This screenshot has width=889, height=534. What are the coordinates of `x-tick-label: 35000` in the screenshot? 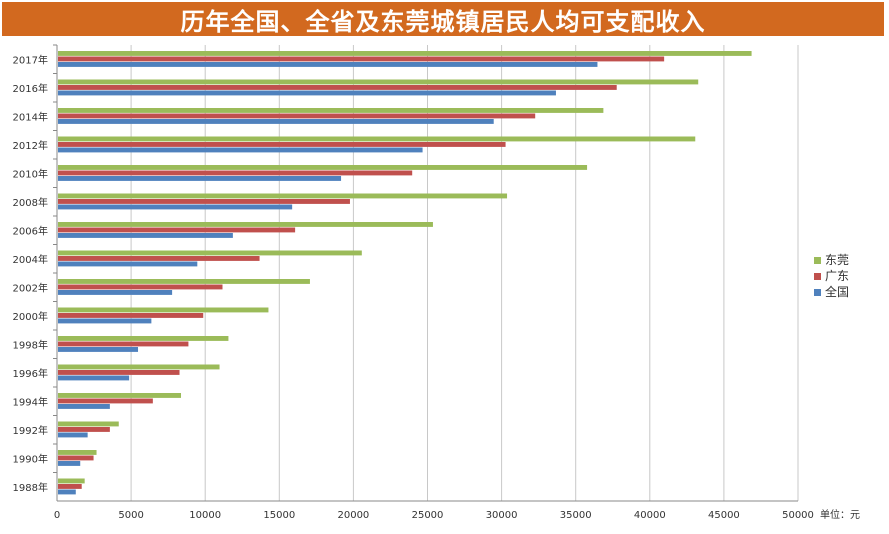 It's located at (576, 515).